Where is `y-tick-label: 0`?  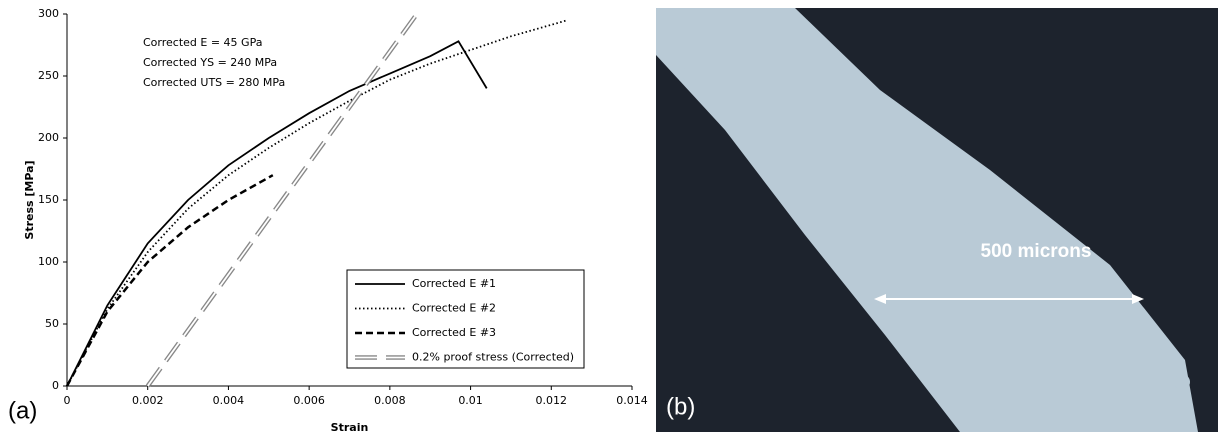
y-tick-label: 0 is located at coordinates (55, 385).